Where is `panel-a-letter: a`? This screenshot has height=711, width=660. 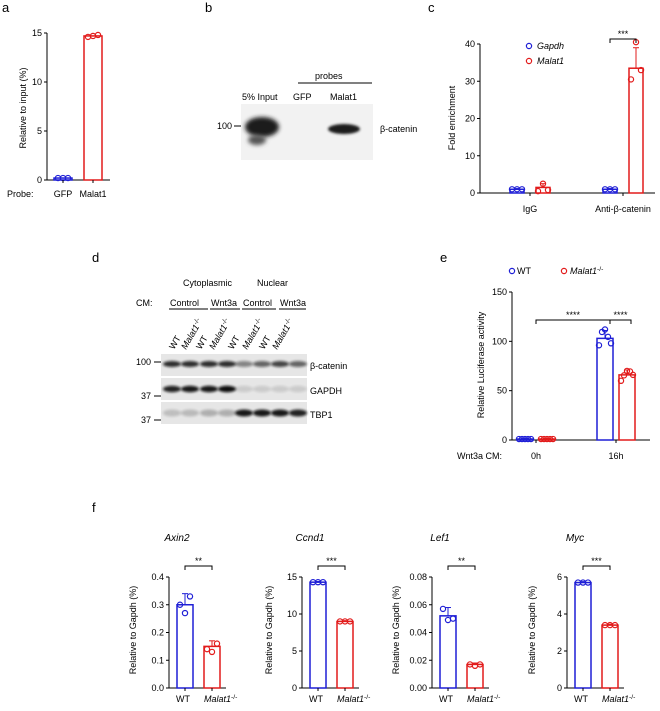
panel-a-letter: a is located at coordinates (6, 7).